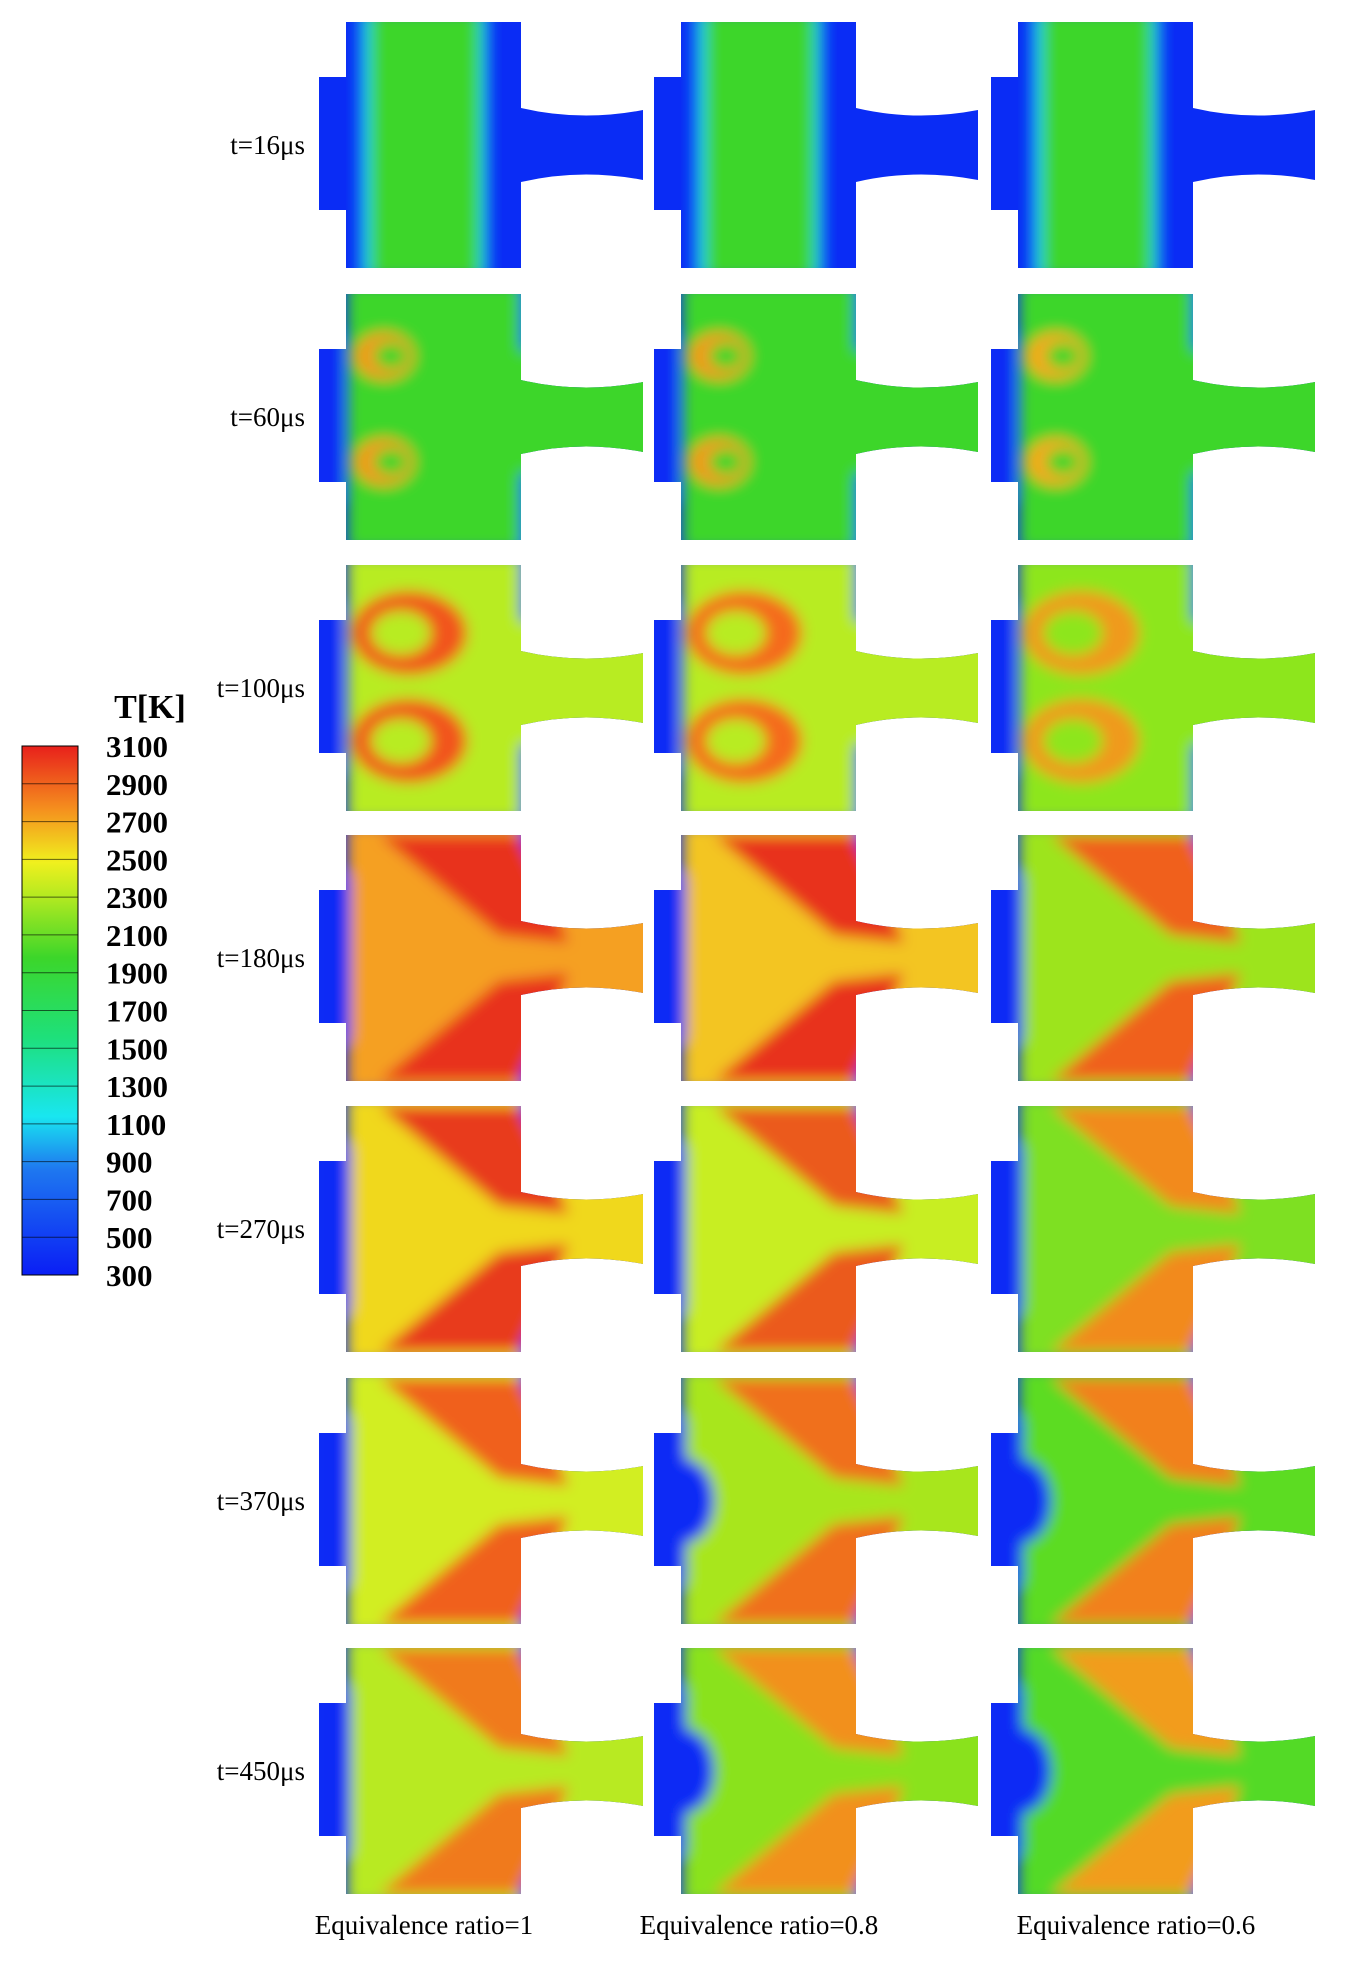  I want to click on colorbar-tick-label: 2300, so click(137, 897).